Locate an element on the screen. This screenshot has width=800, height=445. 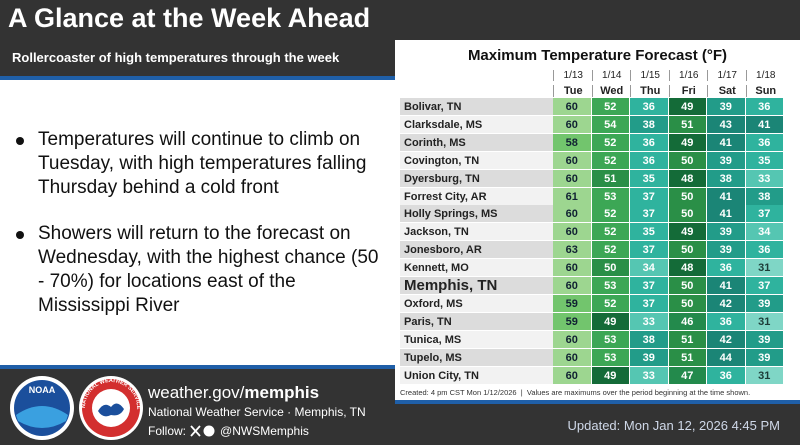
day-header: Wed is located at coordinates (611, 91).